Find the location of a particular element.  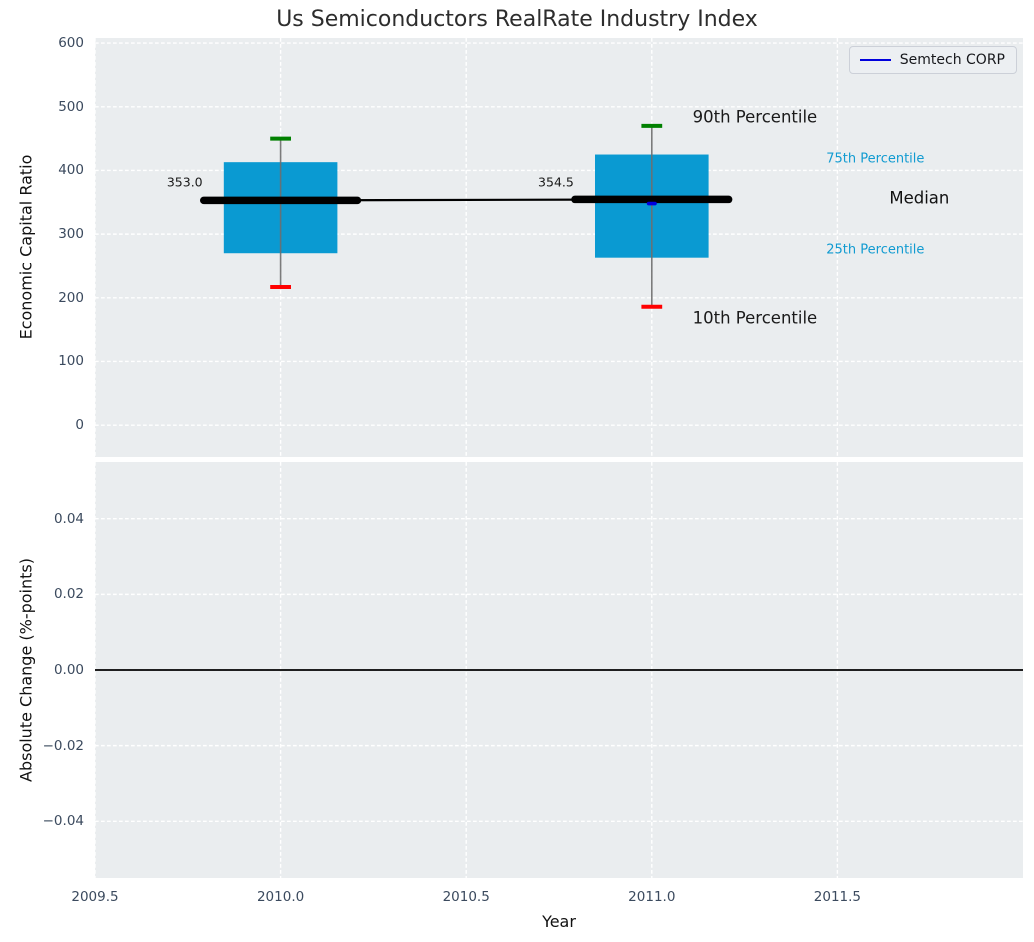

ytick-label-top: 500 is located at coordinates (71, 106).